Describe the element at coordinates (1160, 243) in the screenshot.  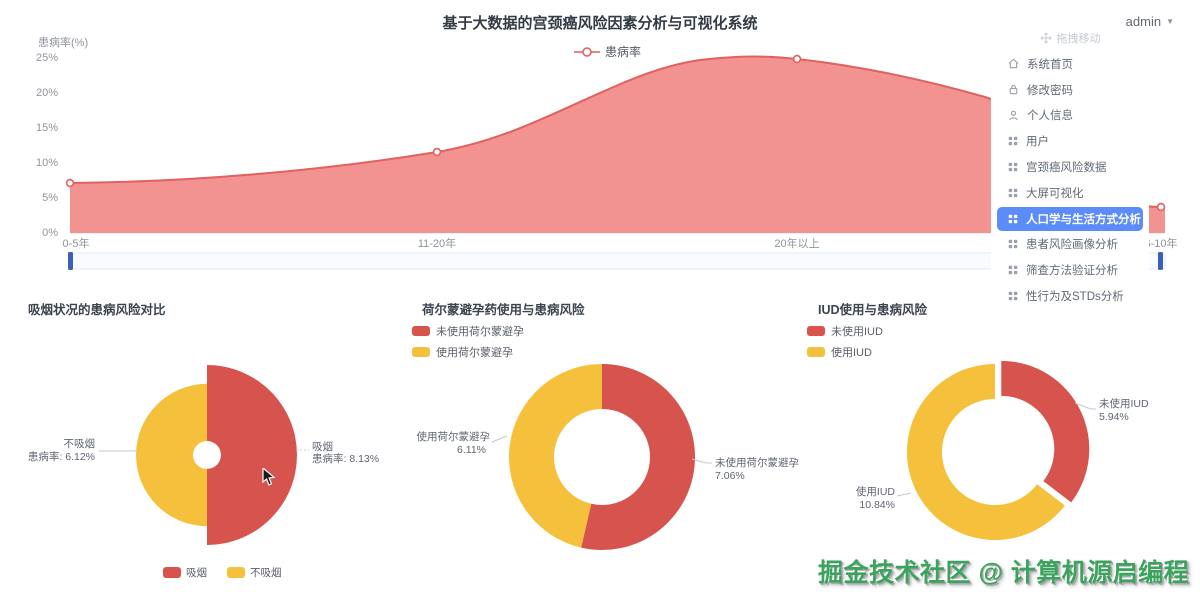
I see `x-tick-3: 6-10年` at that location.